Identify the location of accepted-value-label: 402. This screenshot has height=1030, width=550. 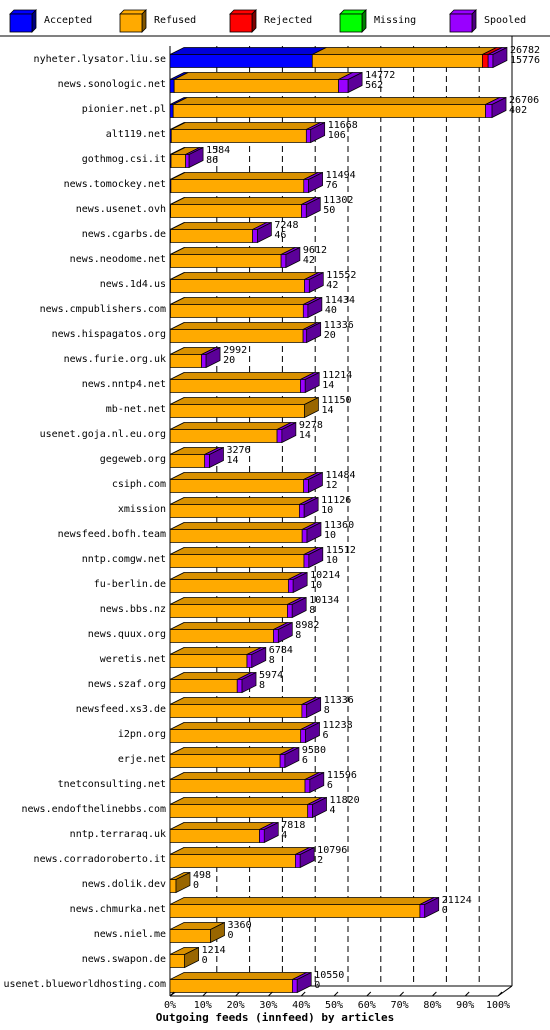
(518, 110).